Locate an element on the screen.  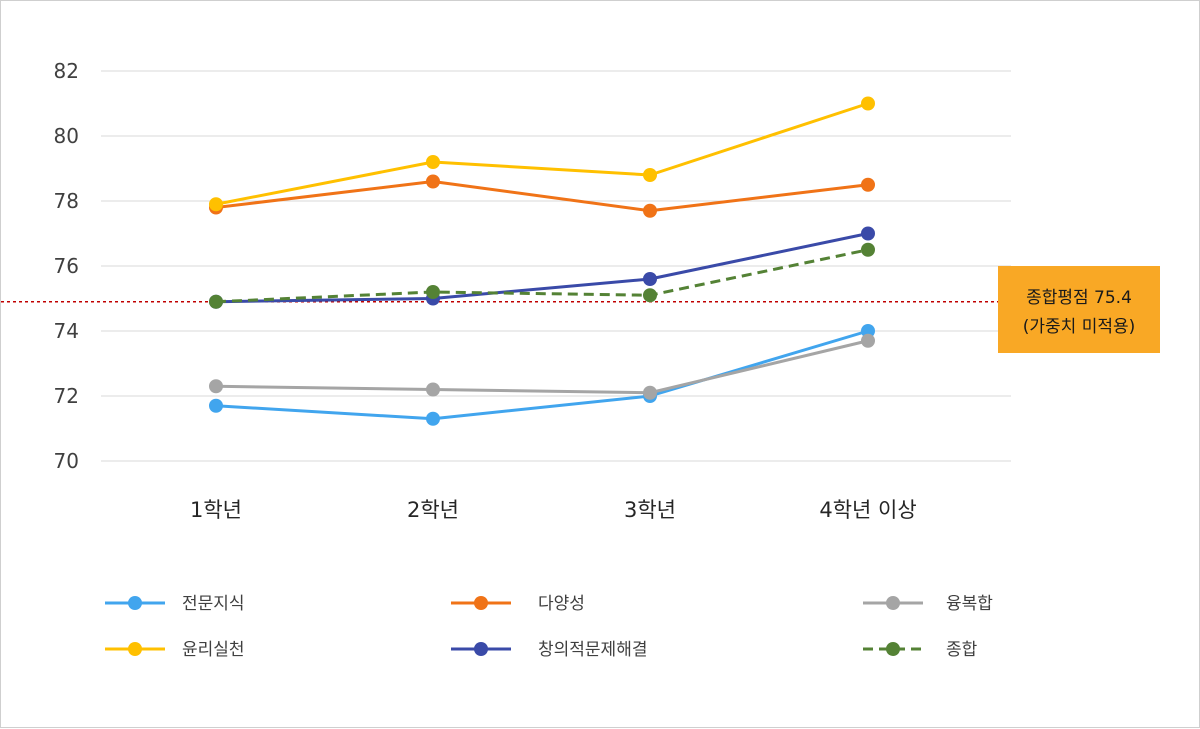
y-tick-label: 82 is located at coordinates (66, 71).